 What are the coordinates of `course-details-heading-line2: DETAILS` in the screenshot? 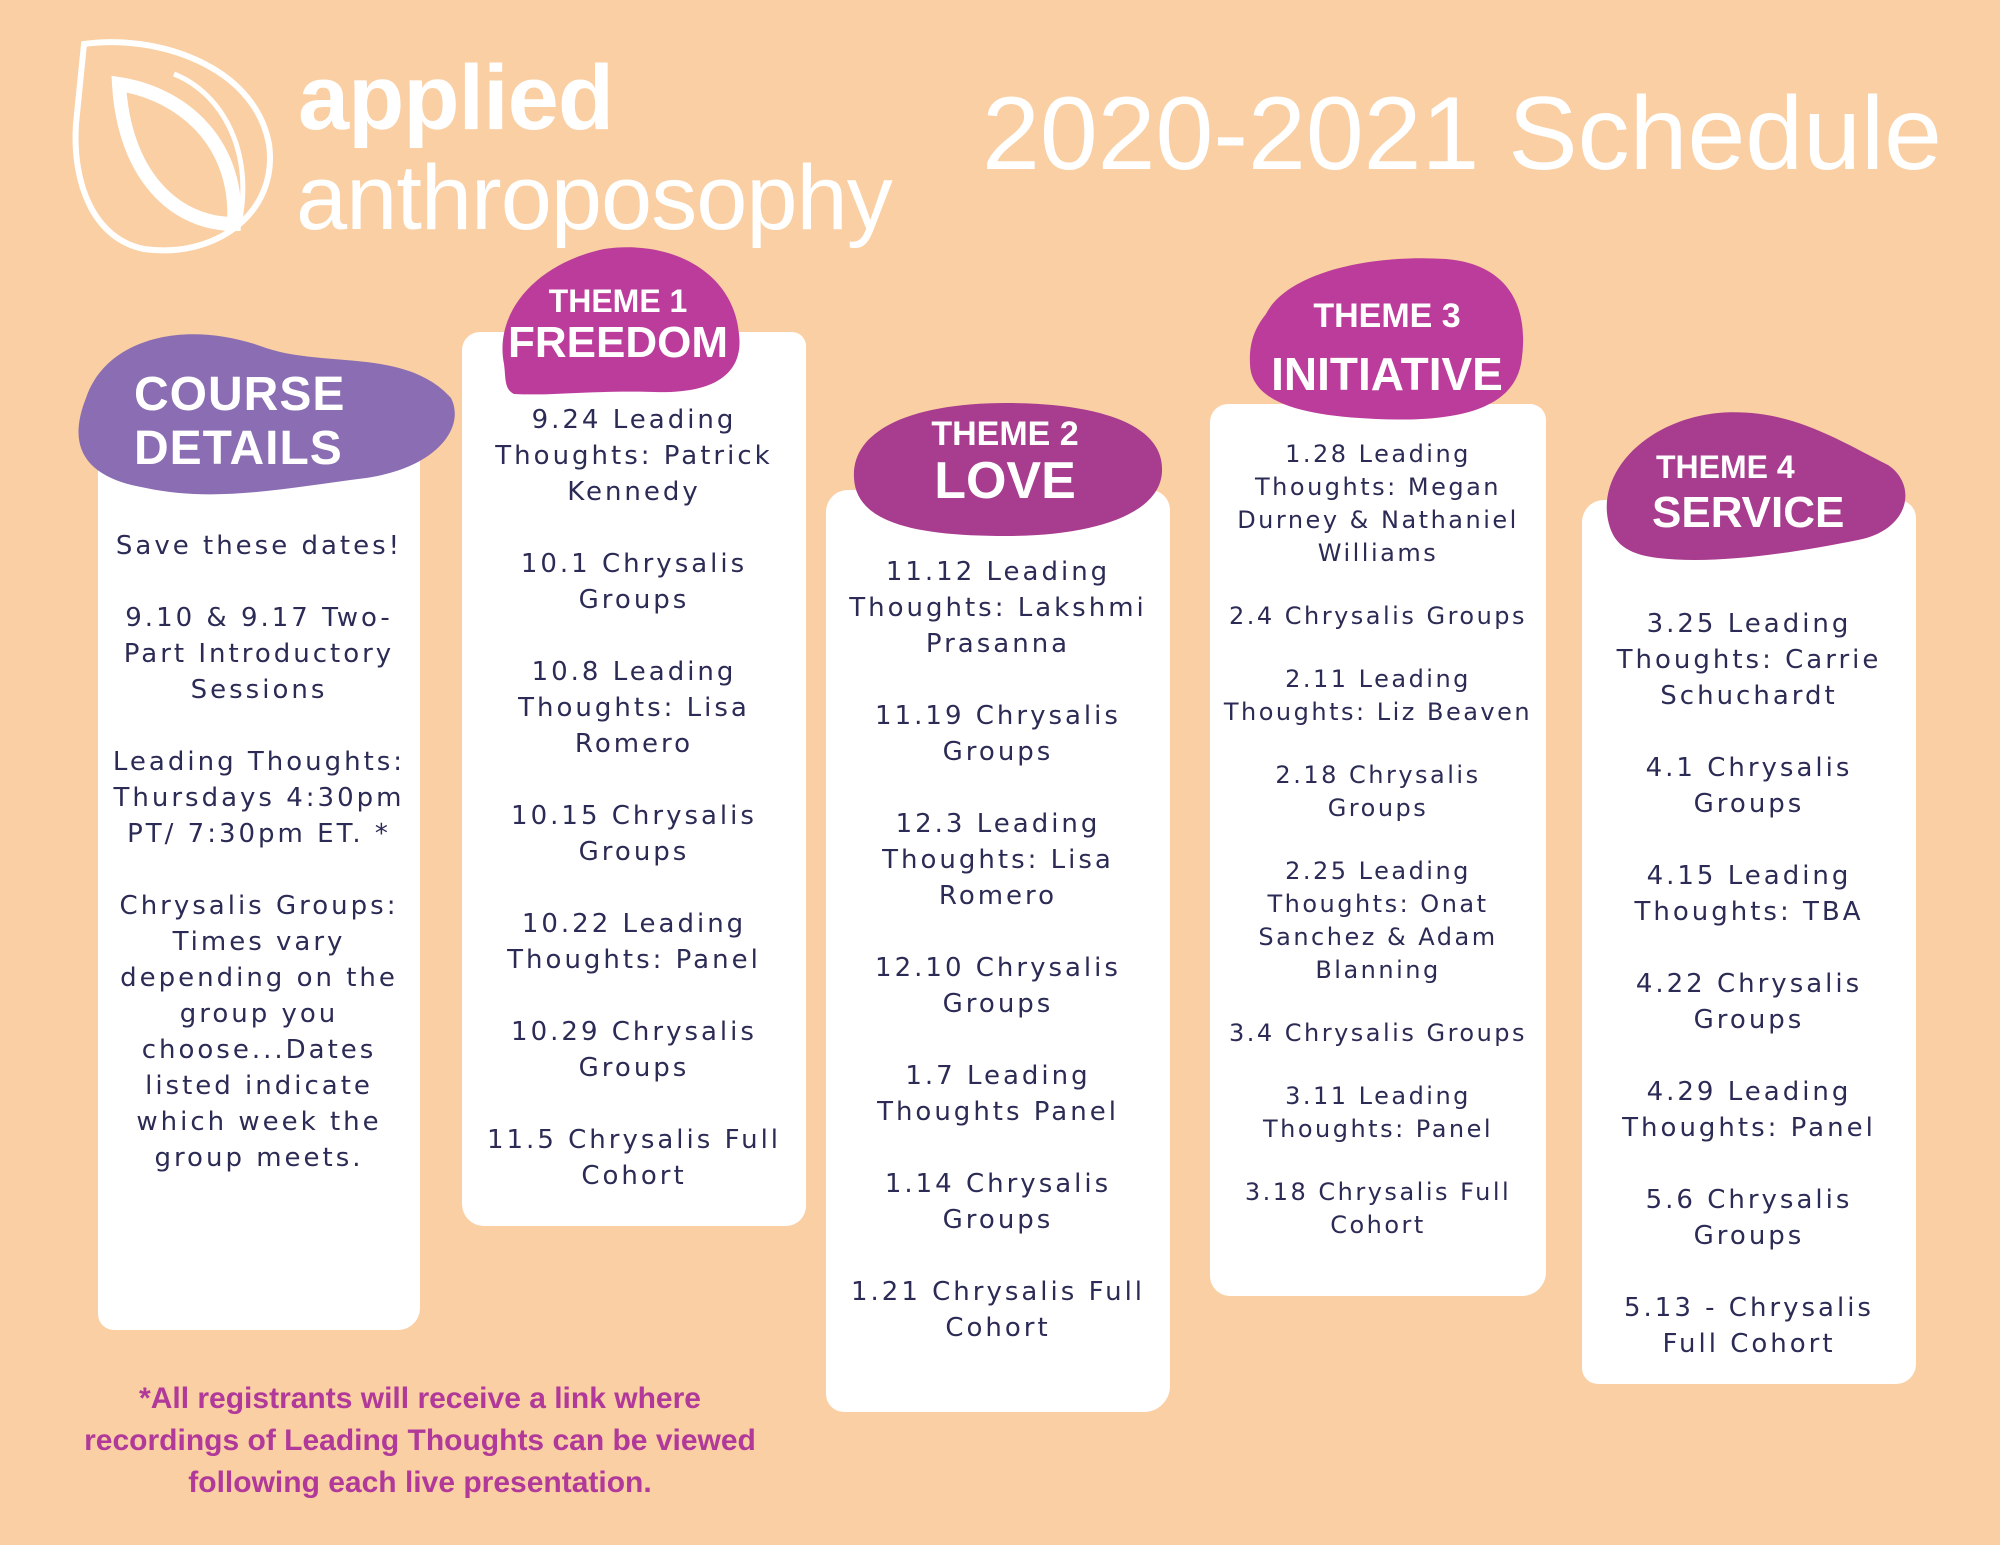 It's located at (238, 448).